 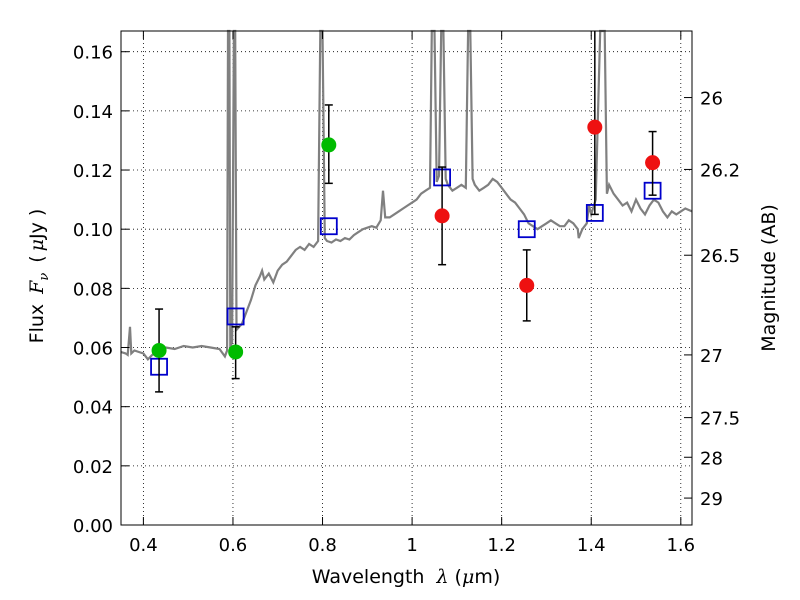 What do you see at coordinates (711, 356) in the screenshot?
I see `y2-tick-label: 27` at bounding box center [711, 356].